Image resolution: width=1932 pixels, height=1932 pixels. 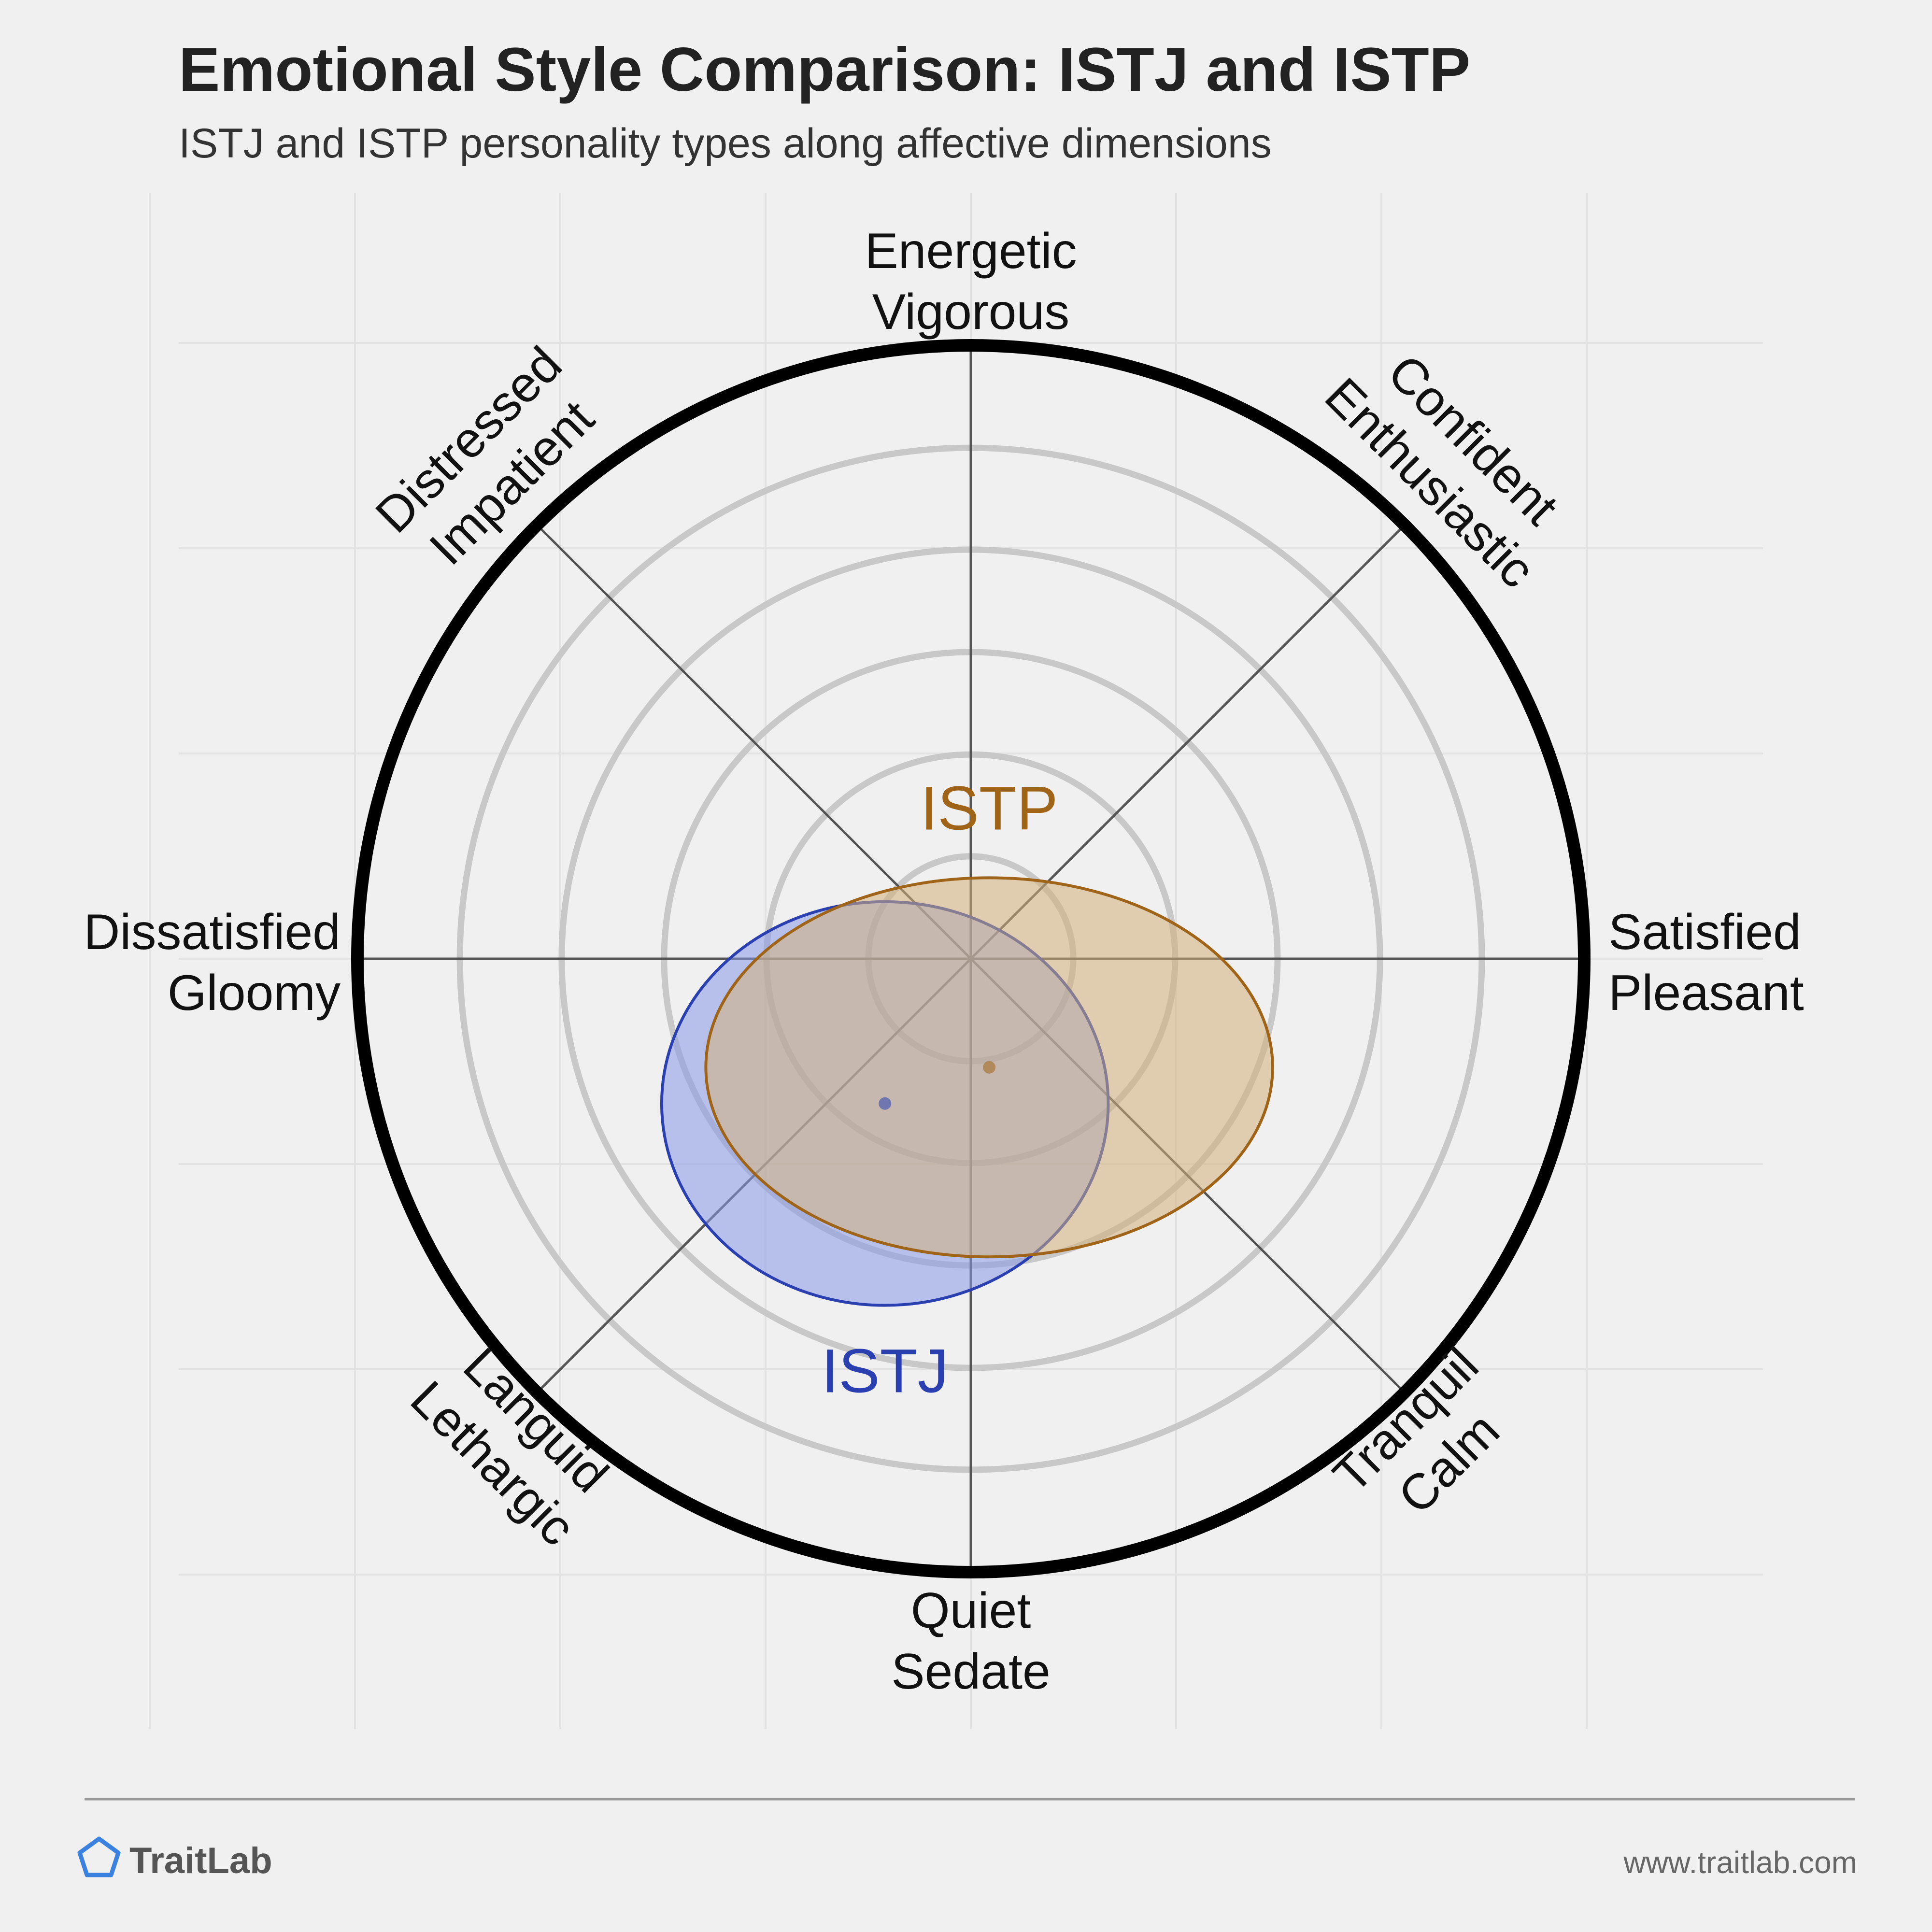 I want to click on label-energetic-vigorous: Energetic Vigorous, so click(x=971, y=281).